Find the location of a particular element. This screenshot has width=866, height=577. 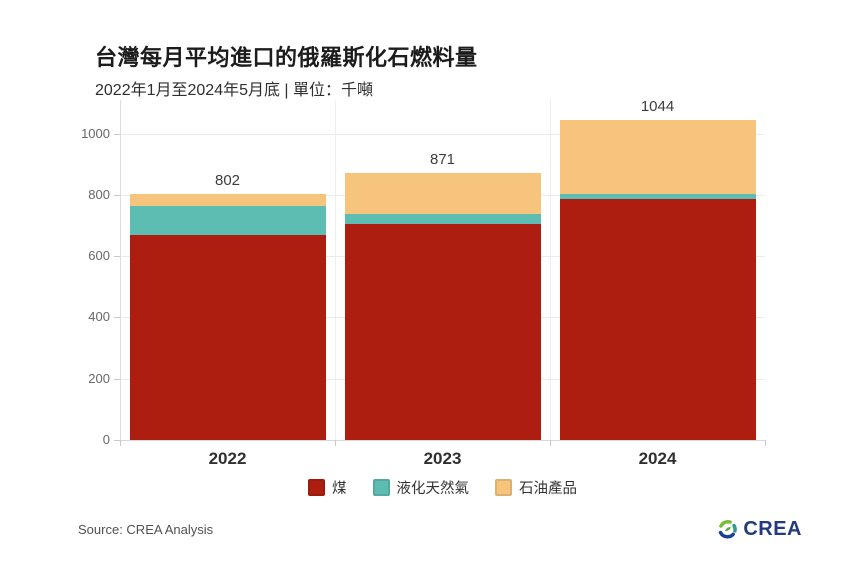

chart-subtitle: 2022年1月至2024年5月底 | 單位：千噸 is located at coordinates (234, 90).